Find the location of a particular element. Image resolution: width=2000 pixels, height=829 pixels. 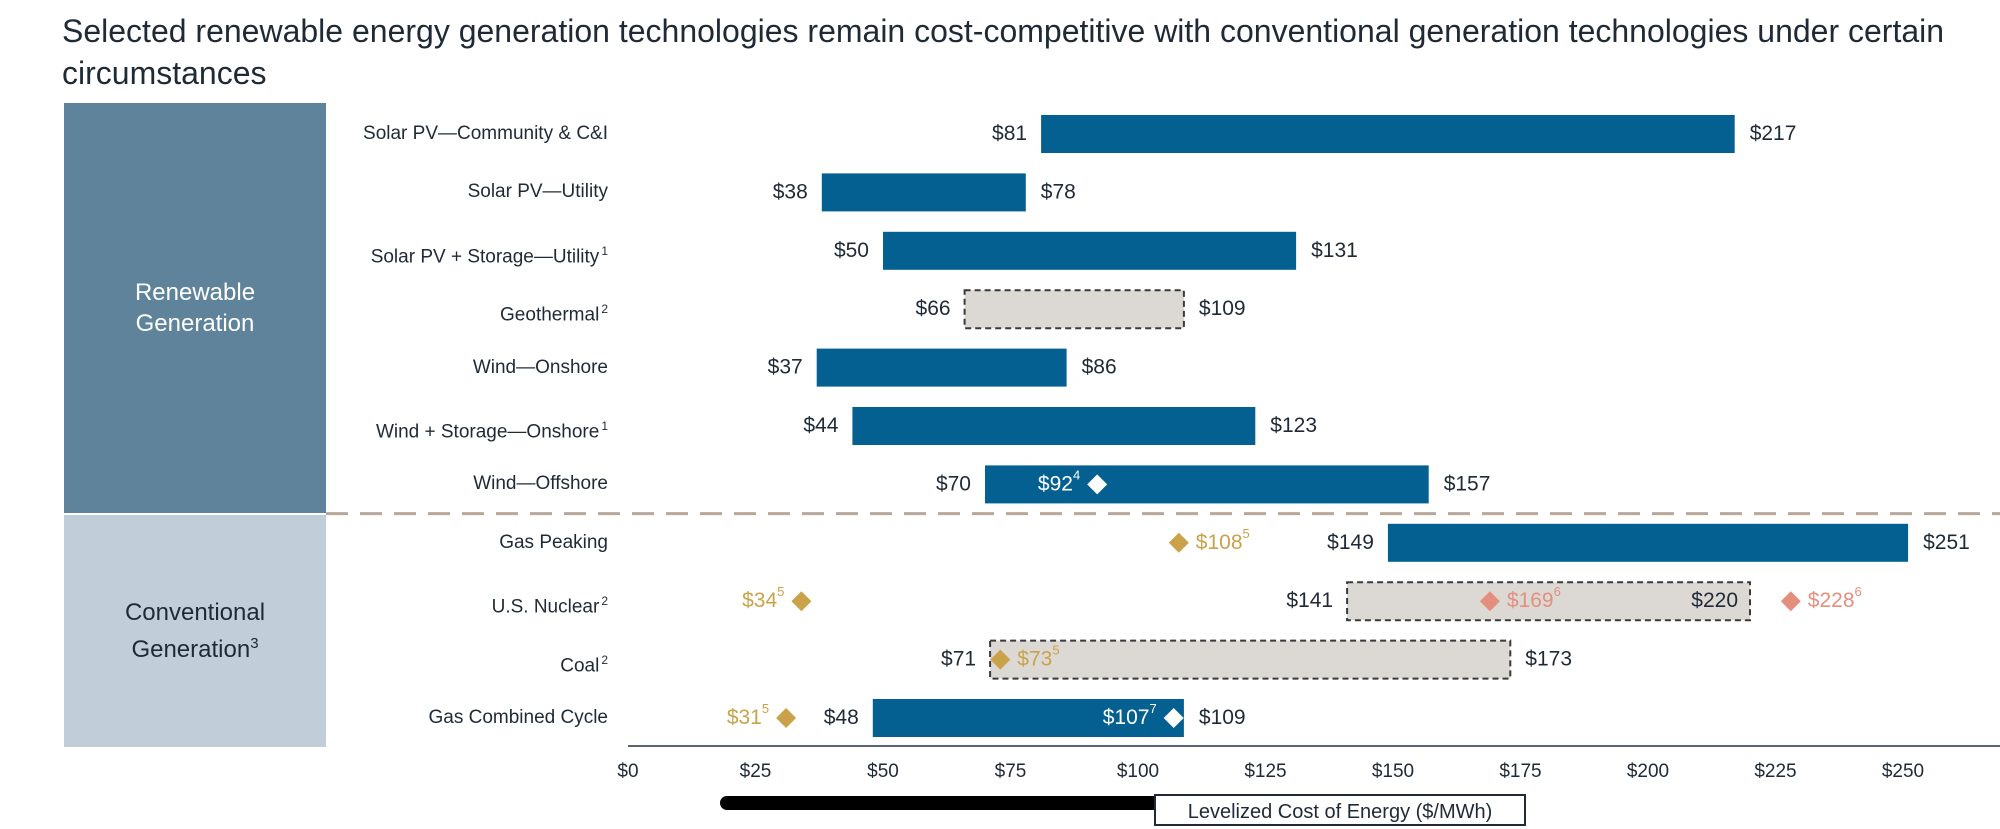

category-name: Wind—Onshore is located at coordinates (540, 367).